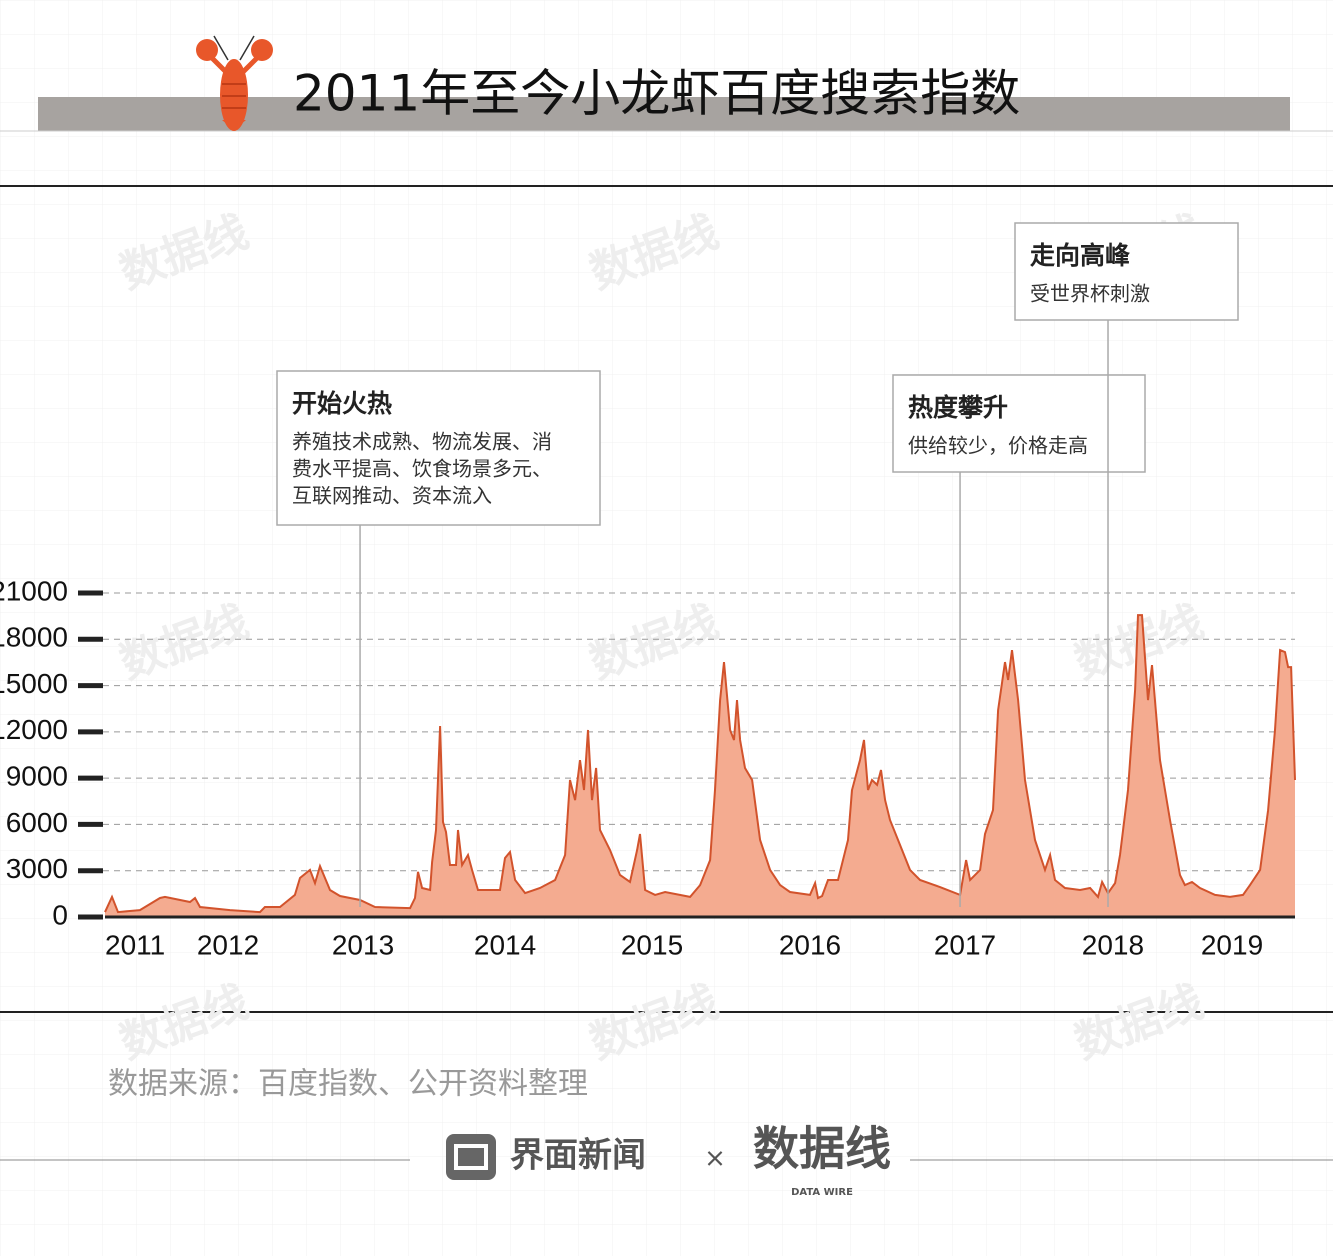  What do you see at coordinates (471, 1157) in the screenshot?
I see `brand-logo` at bounding box center [471, 1157].